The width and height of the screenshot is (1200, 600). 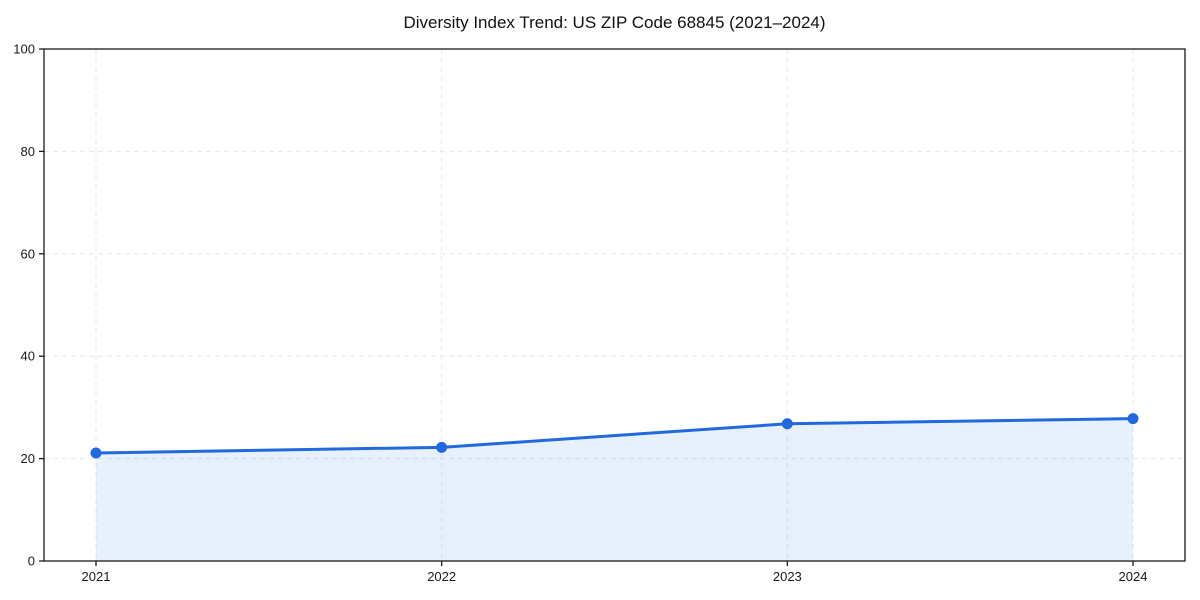 What do you see at coordinates (96, 576) in the screenshot?
I see `x-axis-tick-label: 2021` at bounding box center [96, 576].